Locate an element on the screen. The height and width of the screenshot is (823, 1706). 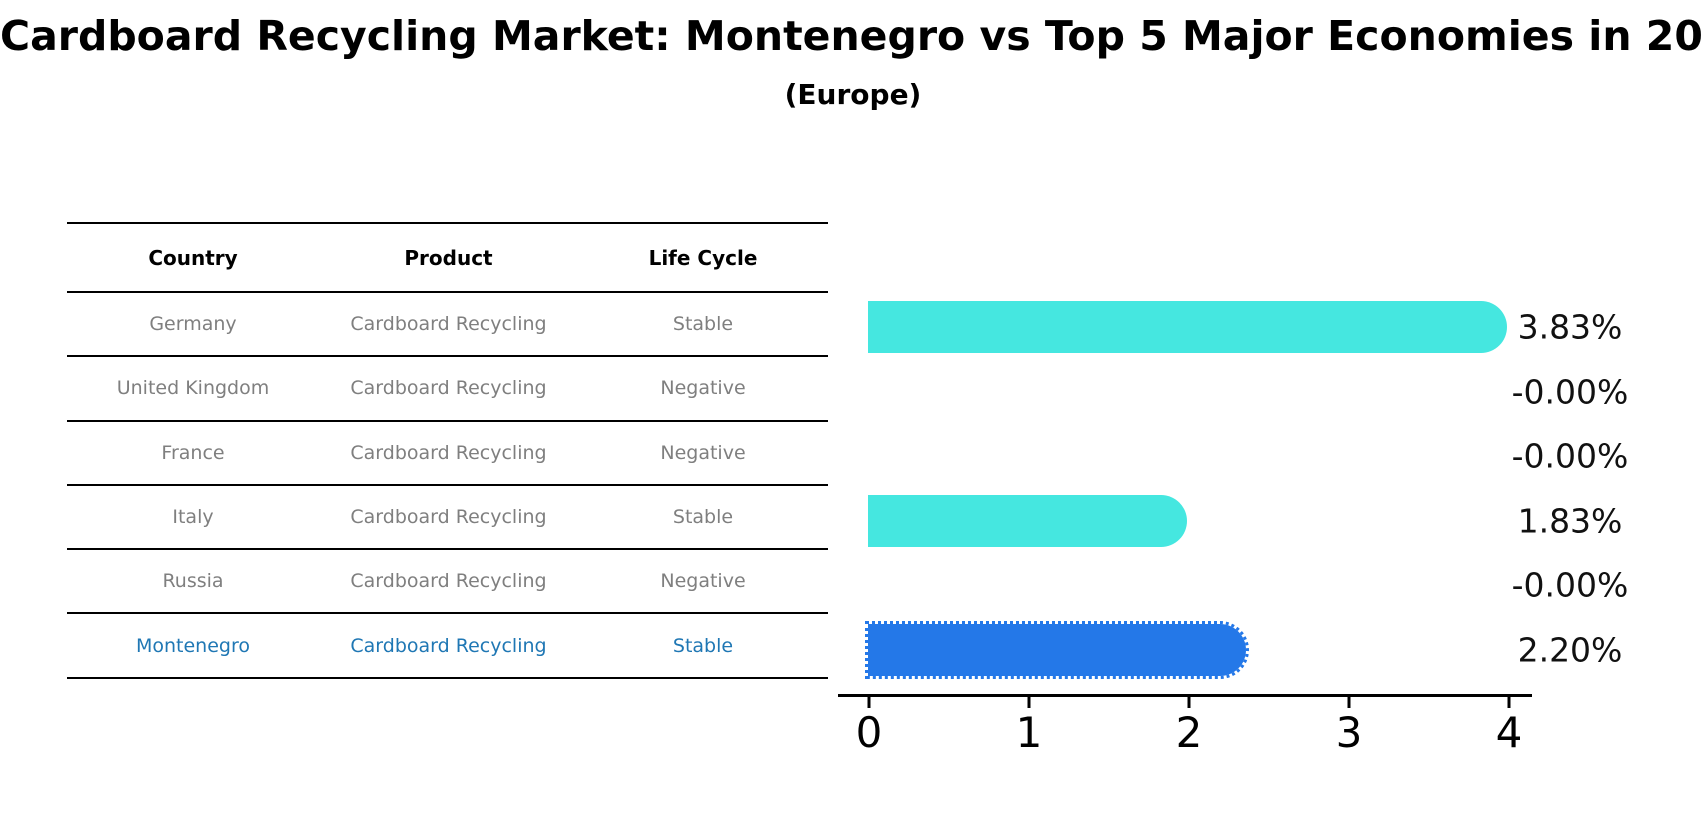
table-row-france: France Cardboard Recycling Negative is located at coordinates (447, 454).